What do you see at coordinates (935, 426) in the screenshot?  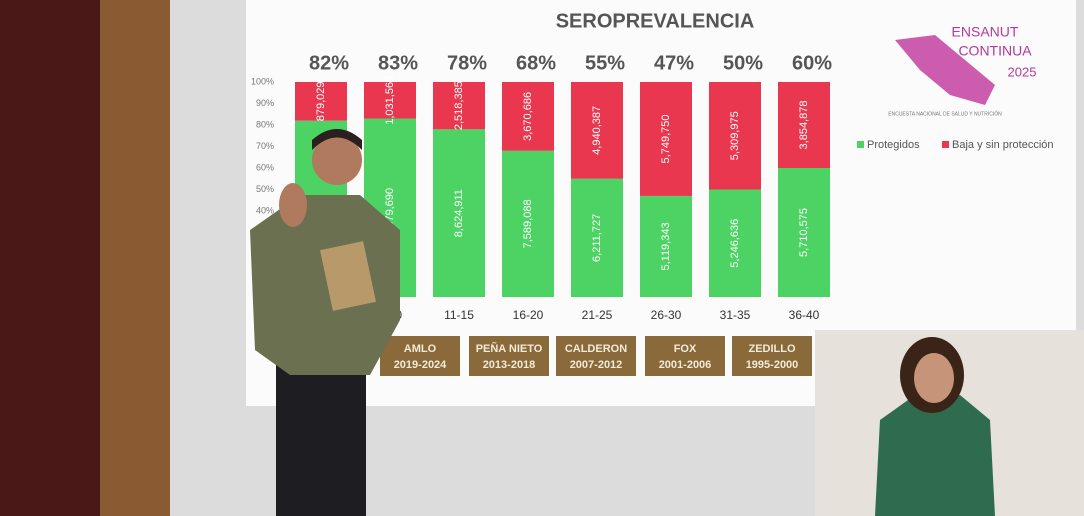 I see `interpreter` at bounding box center [935, 426].